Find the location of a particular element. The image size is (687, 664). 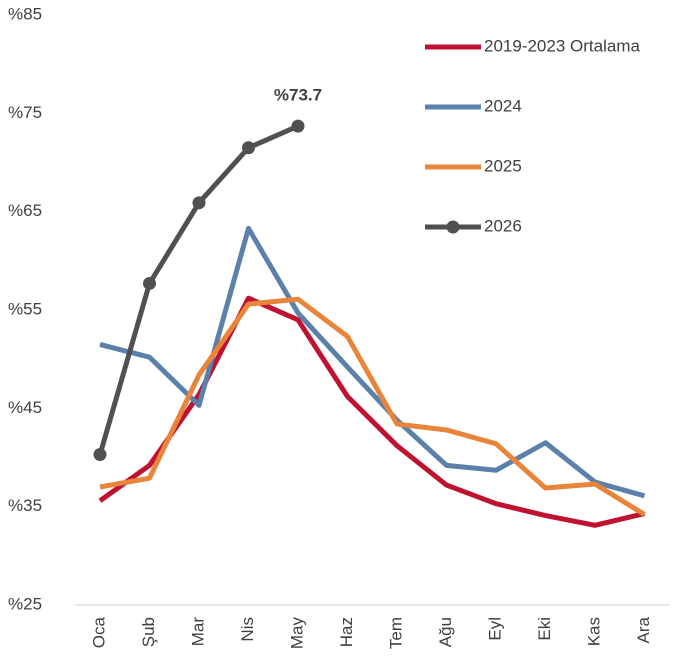

y-tick-label: %45 is located at coordinates (25, 407).